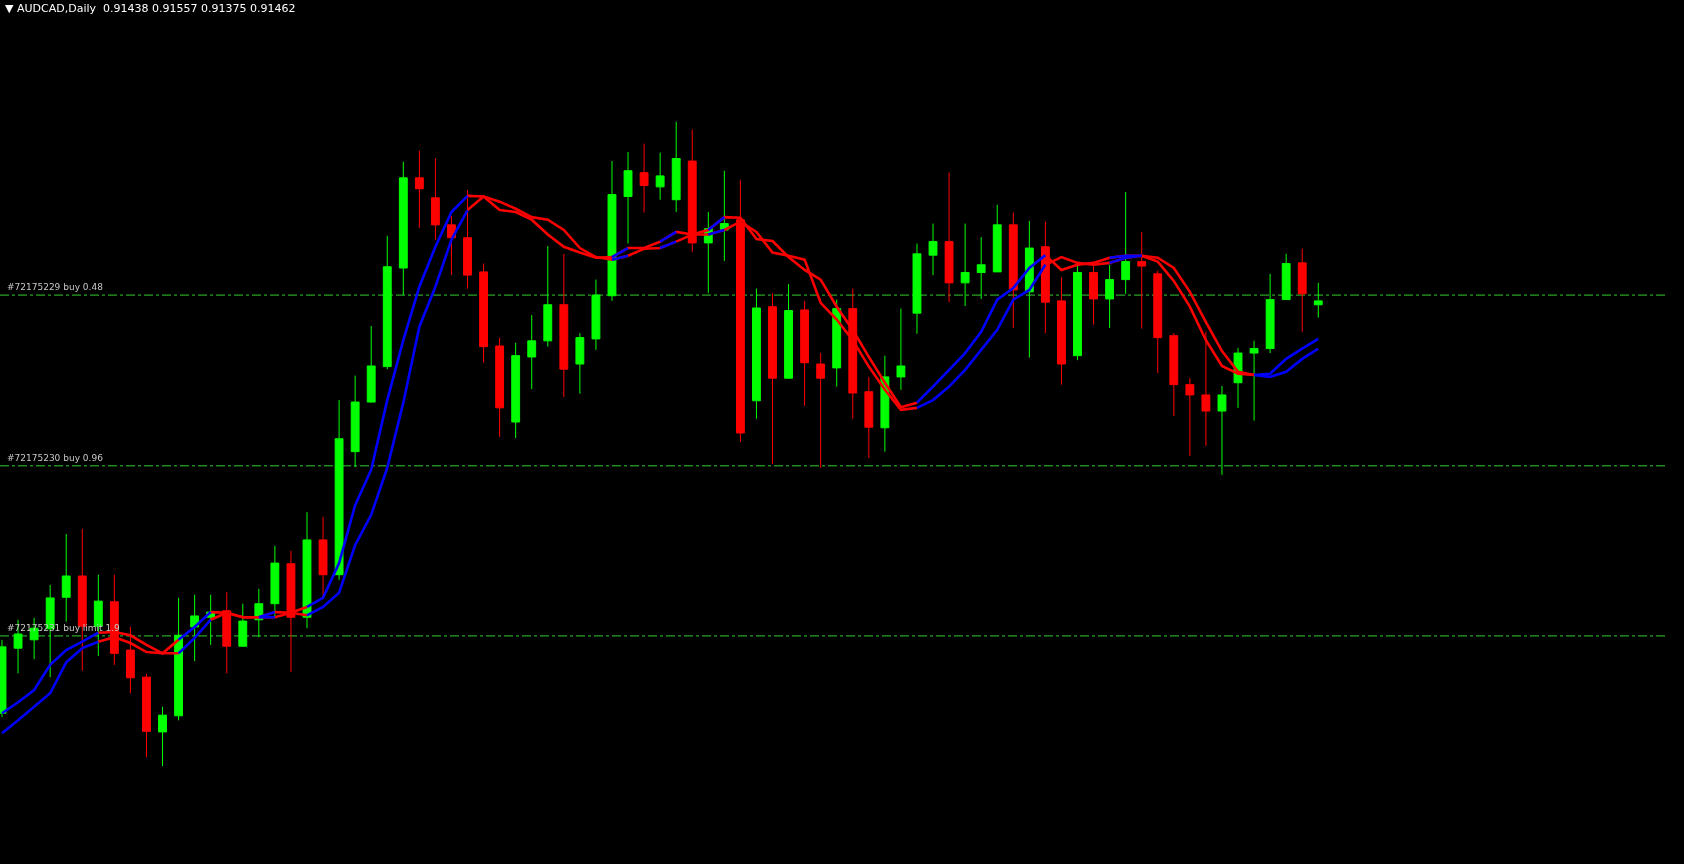 The width and height of the screenshot is (1684, 864). Describe the element at coordinates (55, 287) in the screenshot. I see `ref-line-label: #72175229 buy 0.48` at that location.